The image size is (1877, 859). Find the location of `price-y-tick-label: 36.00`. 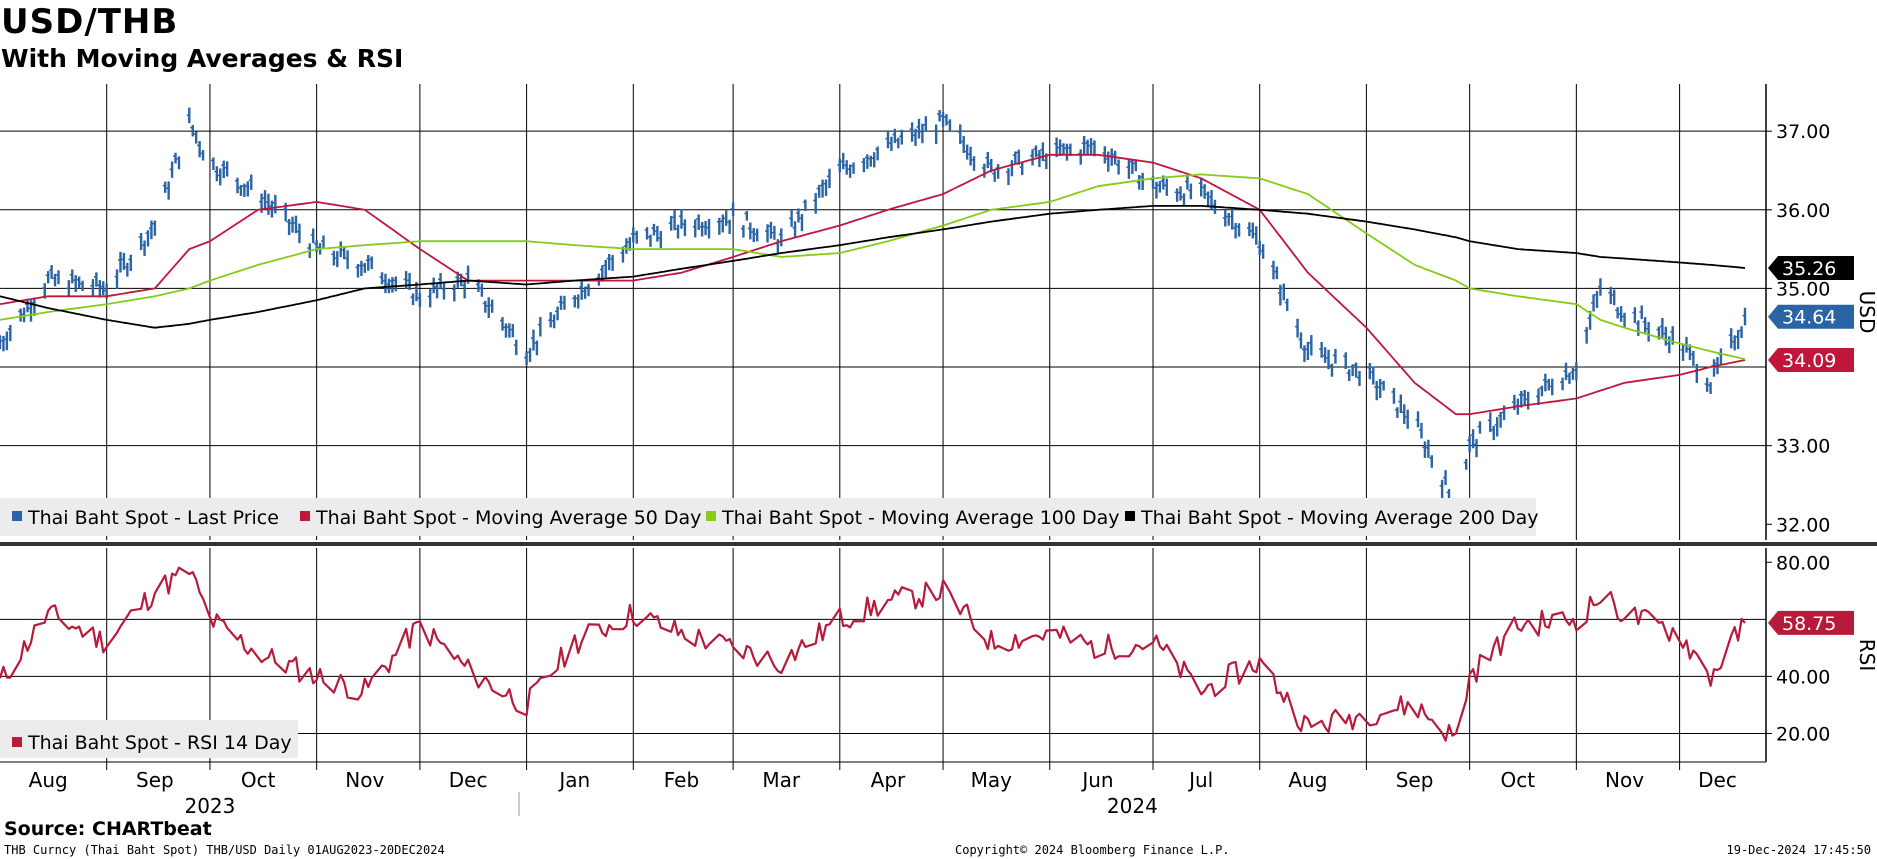

price-y-tick-label: 36.00 is located at coordinates (1803, 211).